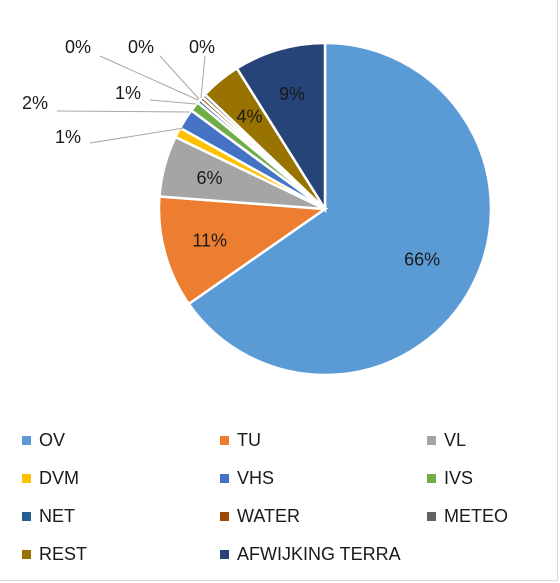  Describe the element at coordinates (26, 554) in the screenshot. I see `legend-swatch-rest` at that location.